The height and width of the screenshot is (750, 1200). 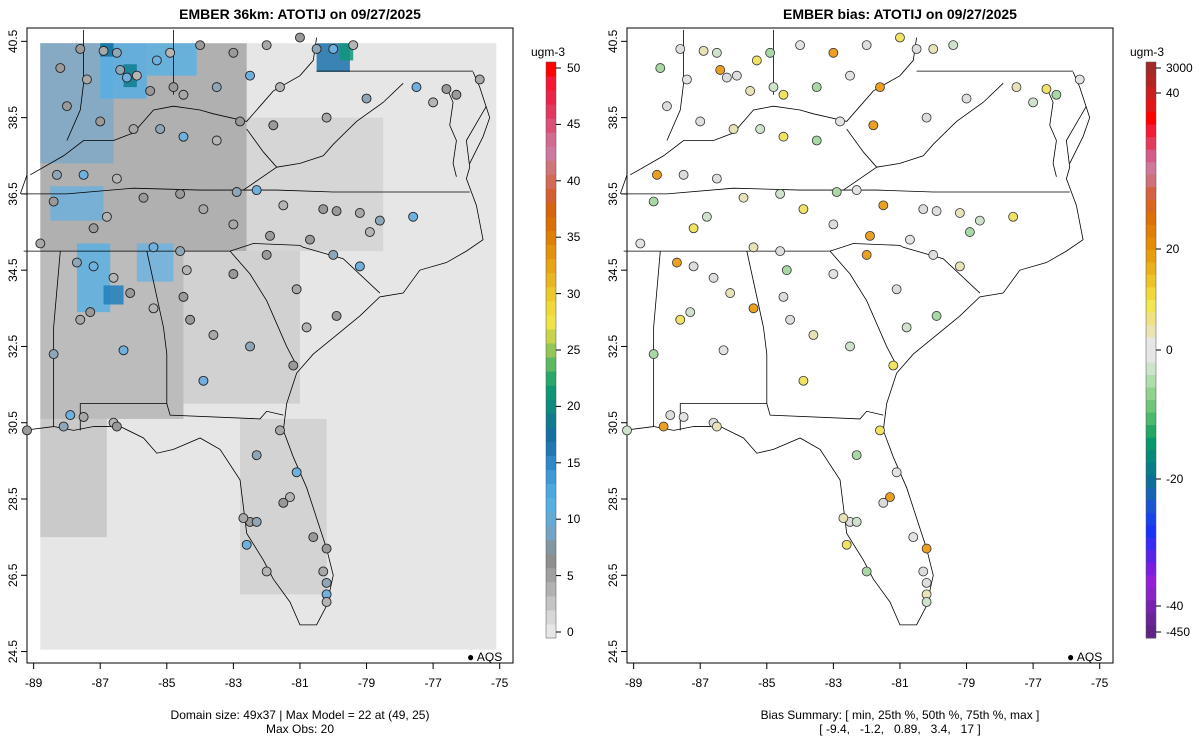 What do you see at coordinates (767, 683) in the screenshot?
I see `x-tick-label: -85` at bounding box center [767, 683].